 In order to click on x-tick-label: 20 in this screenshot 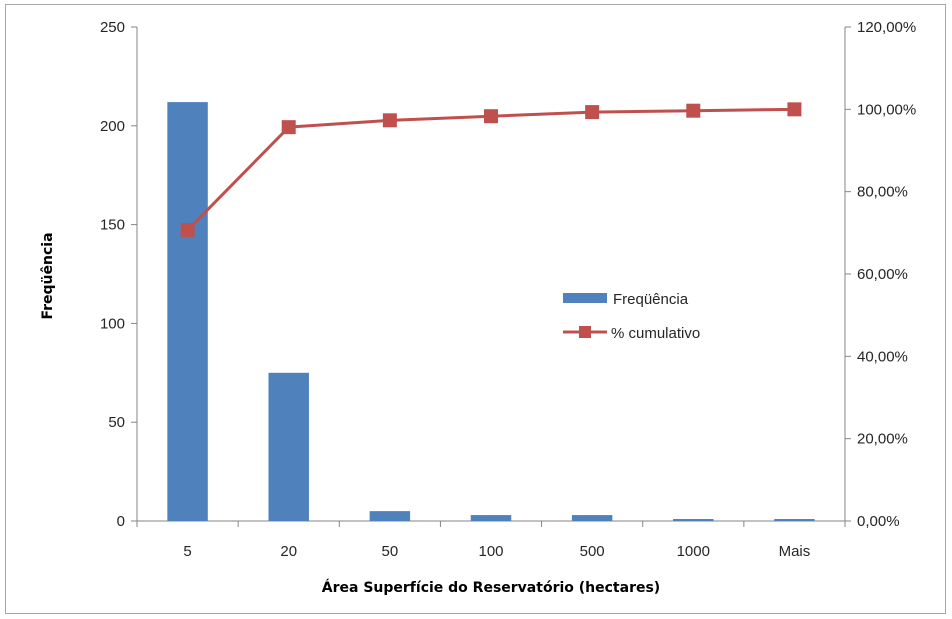, I will do `click(288, 551)`.